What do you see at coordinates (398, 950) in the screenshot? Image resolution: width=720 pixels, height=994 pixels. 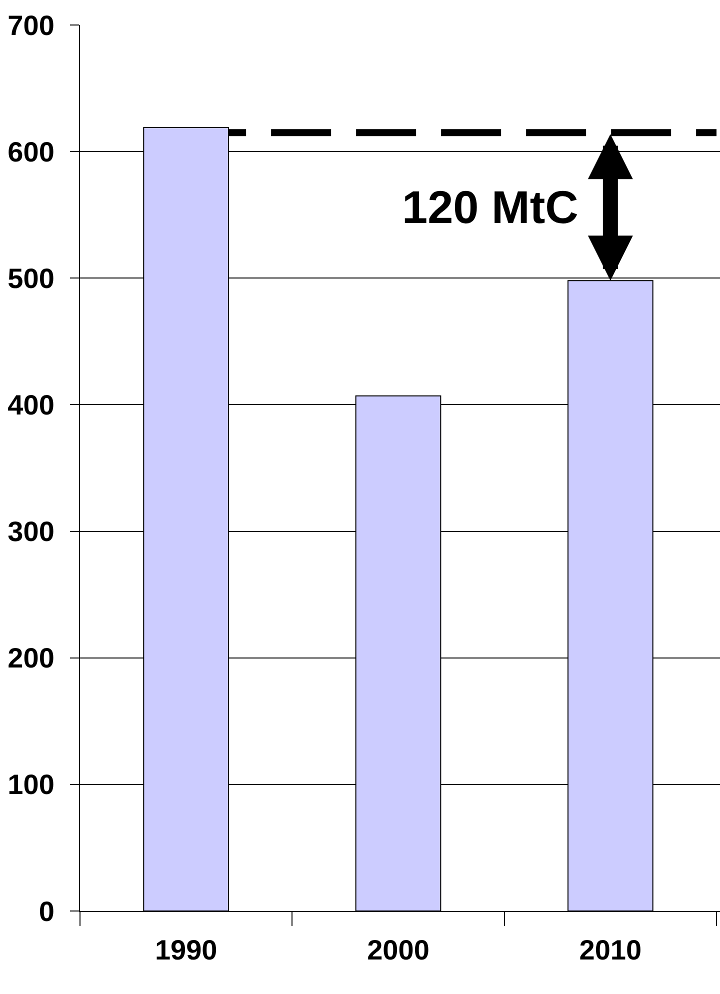 I see `x-tick-label: 2000` at bounding box center [398, 950].